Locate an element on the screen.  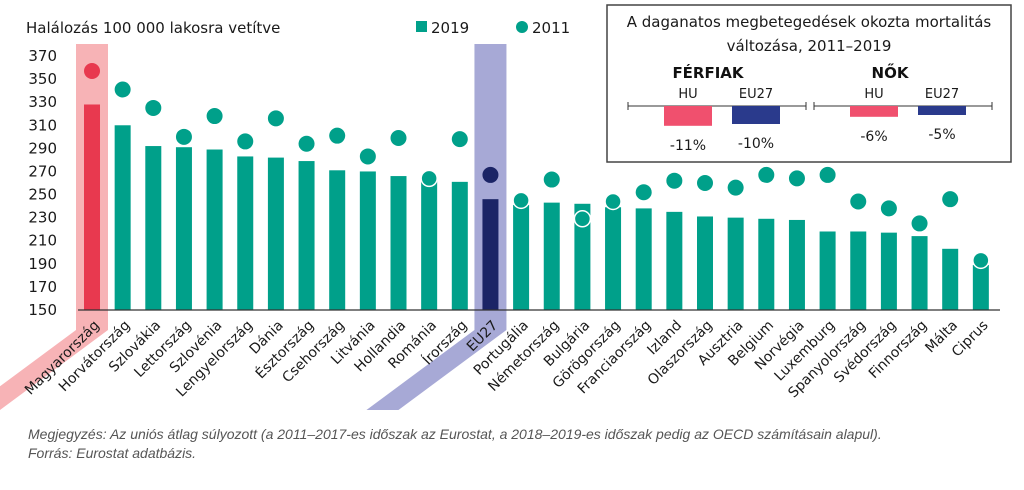
inset-frame is located at coordinates (809, 83).